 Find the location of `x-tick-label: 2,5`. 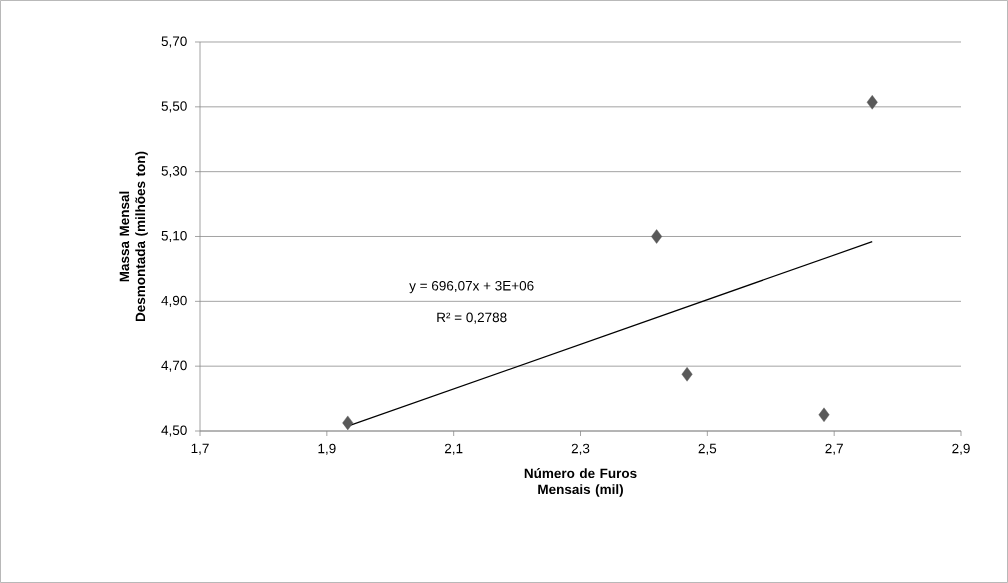

x-tick-label: 2,5 is located at coordinates (707, 449).